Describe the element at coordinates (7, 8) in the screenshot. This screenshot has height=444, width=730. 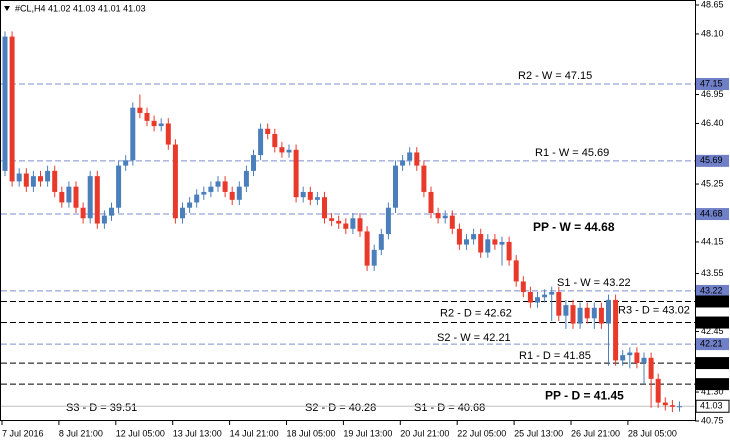
I see `menu-icon` at that location.